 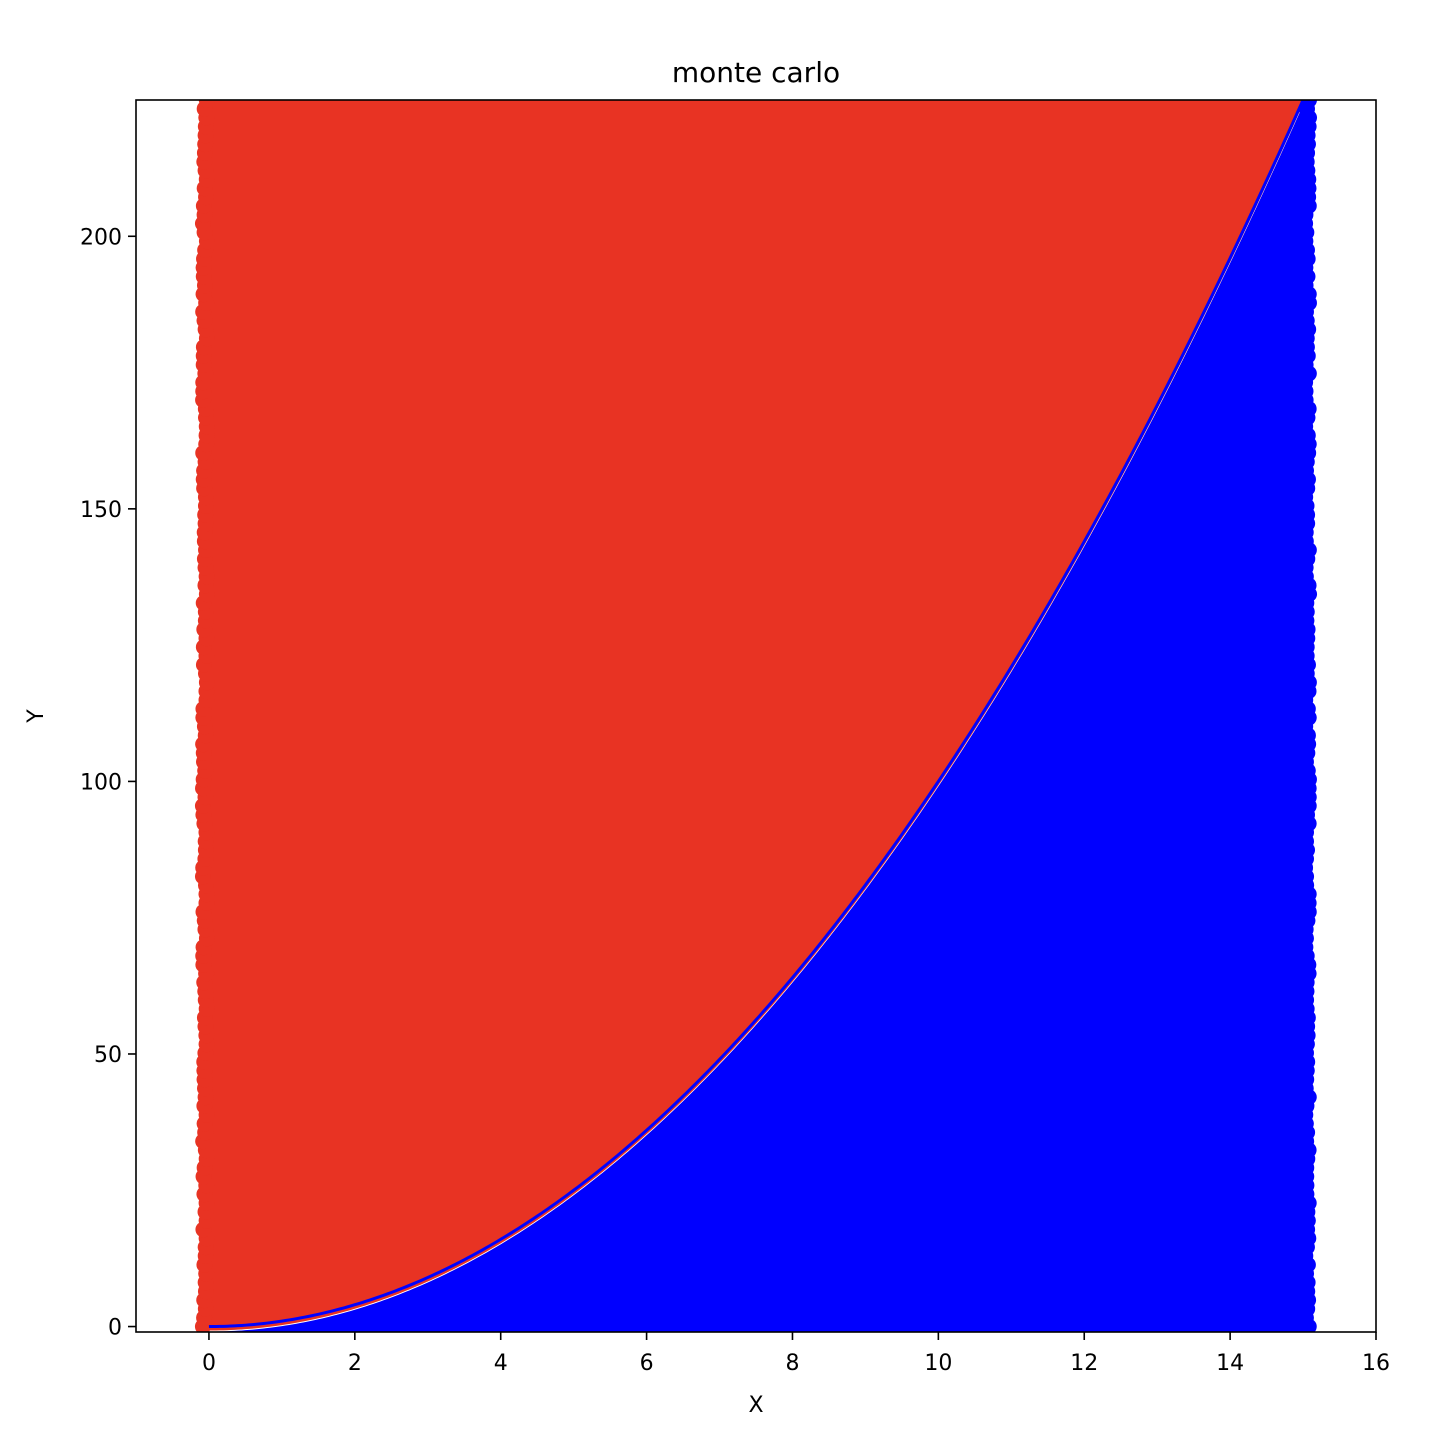 What do you see at coordinates (101, 237) in the screenshot?
I see `y-tick-label: 200` at bounding box center [101, 237].